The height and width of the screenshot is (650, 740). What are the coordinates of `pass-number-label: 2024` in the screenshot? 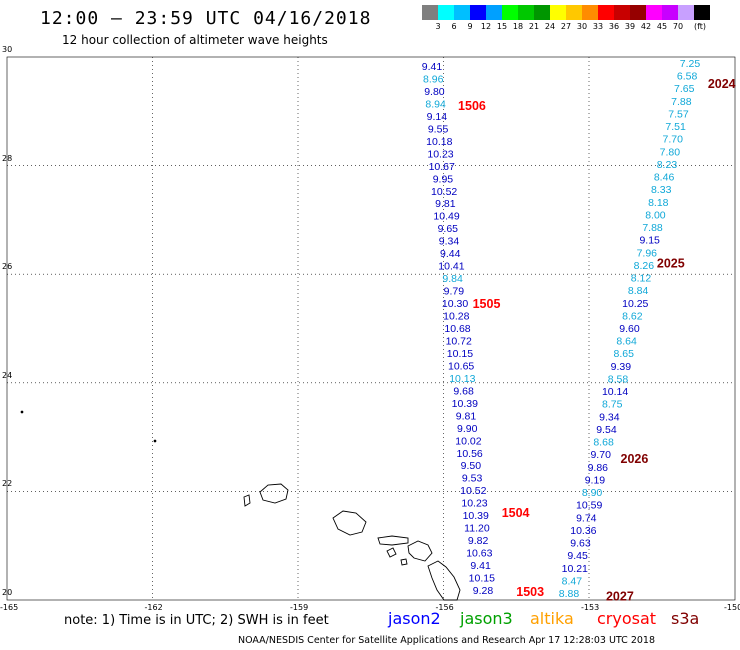 It's located at (722, 84).